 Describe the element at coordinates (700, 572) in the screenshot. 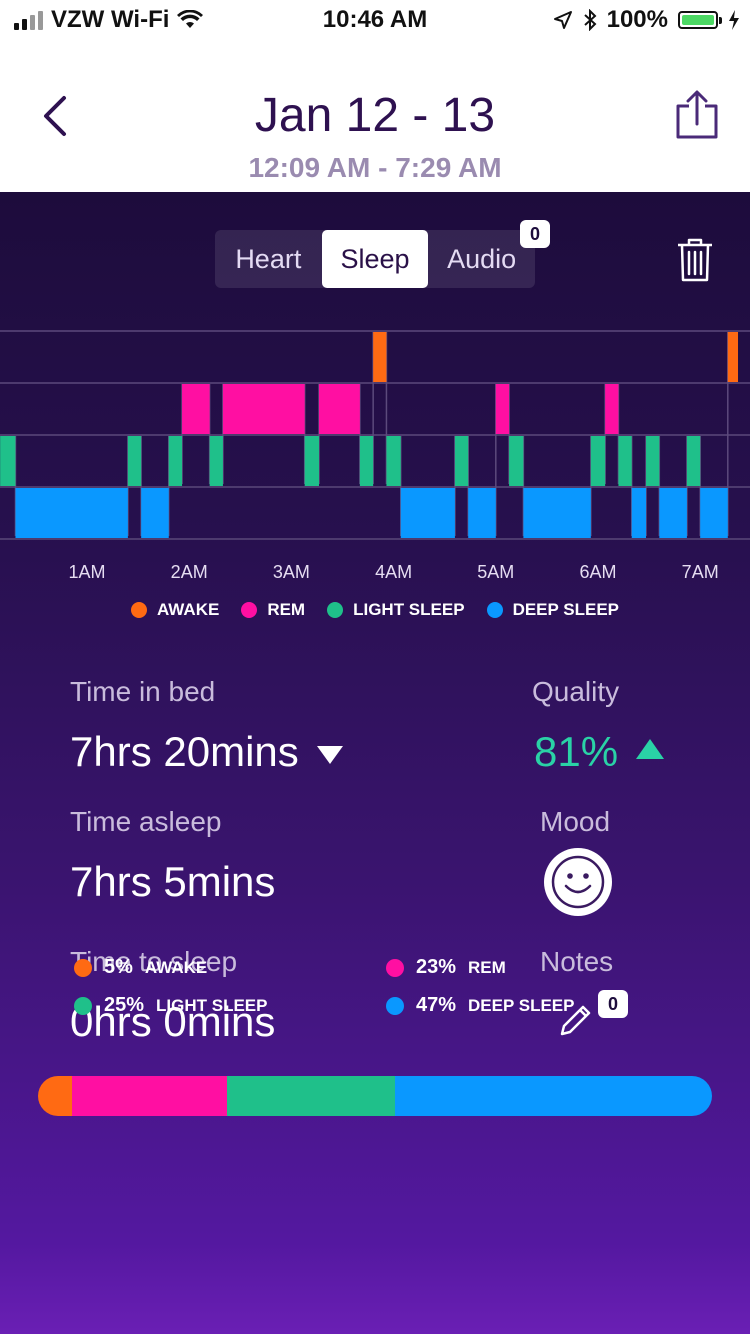

I see `time-tick-label: 7AM` at that location.